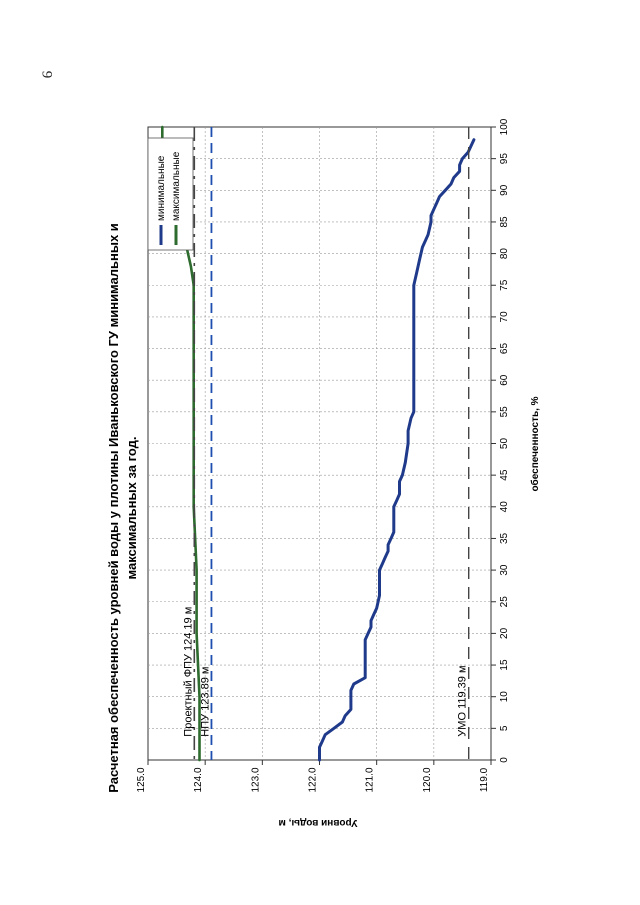  Describe the element at coordinates (463, 700) in the screenshot. I see `ref-label-2: УМО 119.39 м` at that location.